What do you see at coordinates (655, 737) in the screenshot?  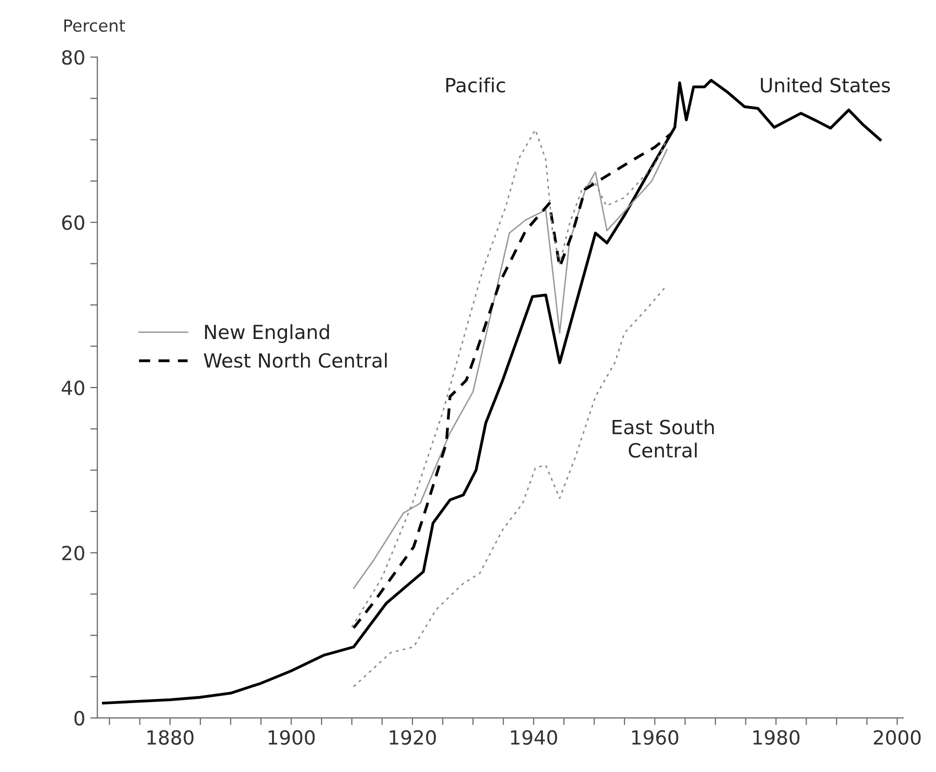 I see `x-tick-label: 1960` at bounding box center [655, 737].